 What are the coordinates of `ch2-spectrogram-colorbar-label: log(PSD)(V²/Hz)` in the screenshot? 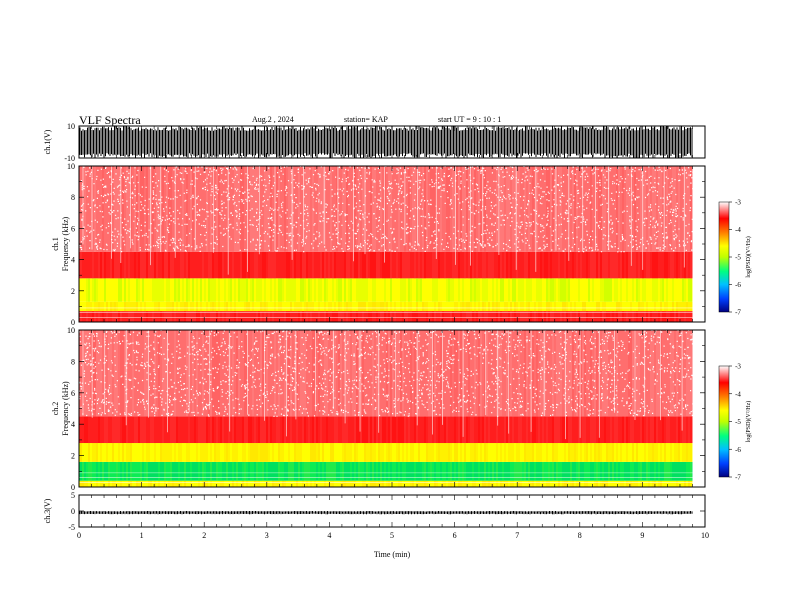 It's located at (748, 421).